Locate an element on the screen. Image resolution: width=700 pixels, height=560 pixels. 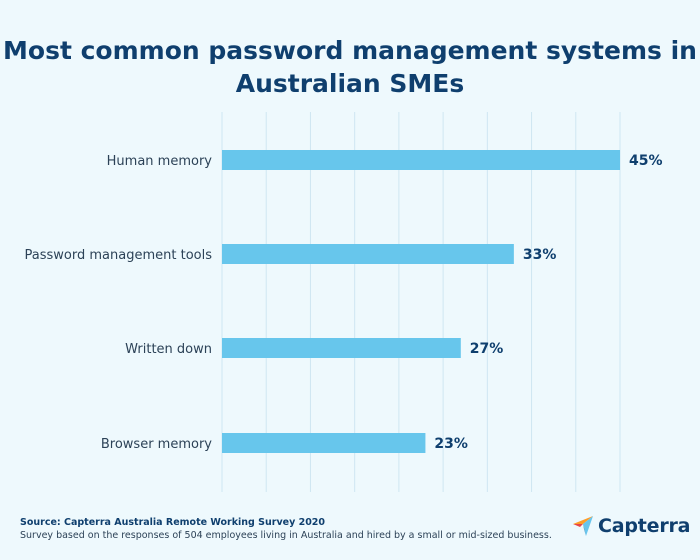
capterra-logo: Capterra is located at coordinates (631, 526).